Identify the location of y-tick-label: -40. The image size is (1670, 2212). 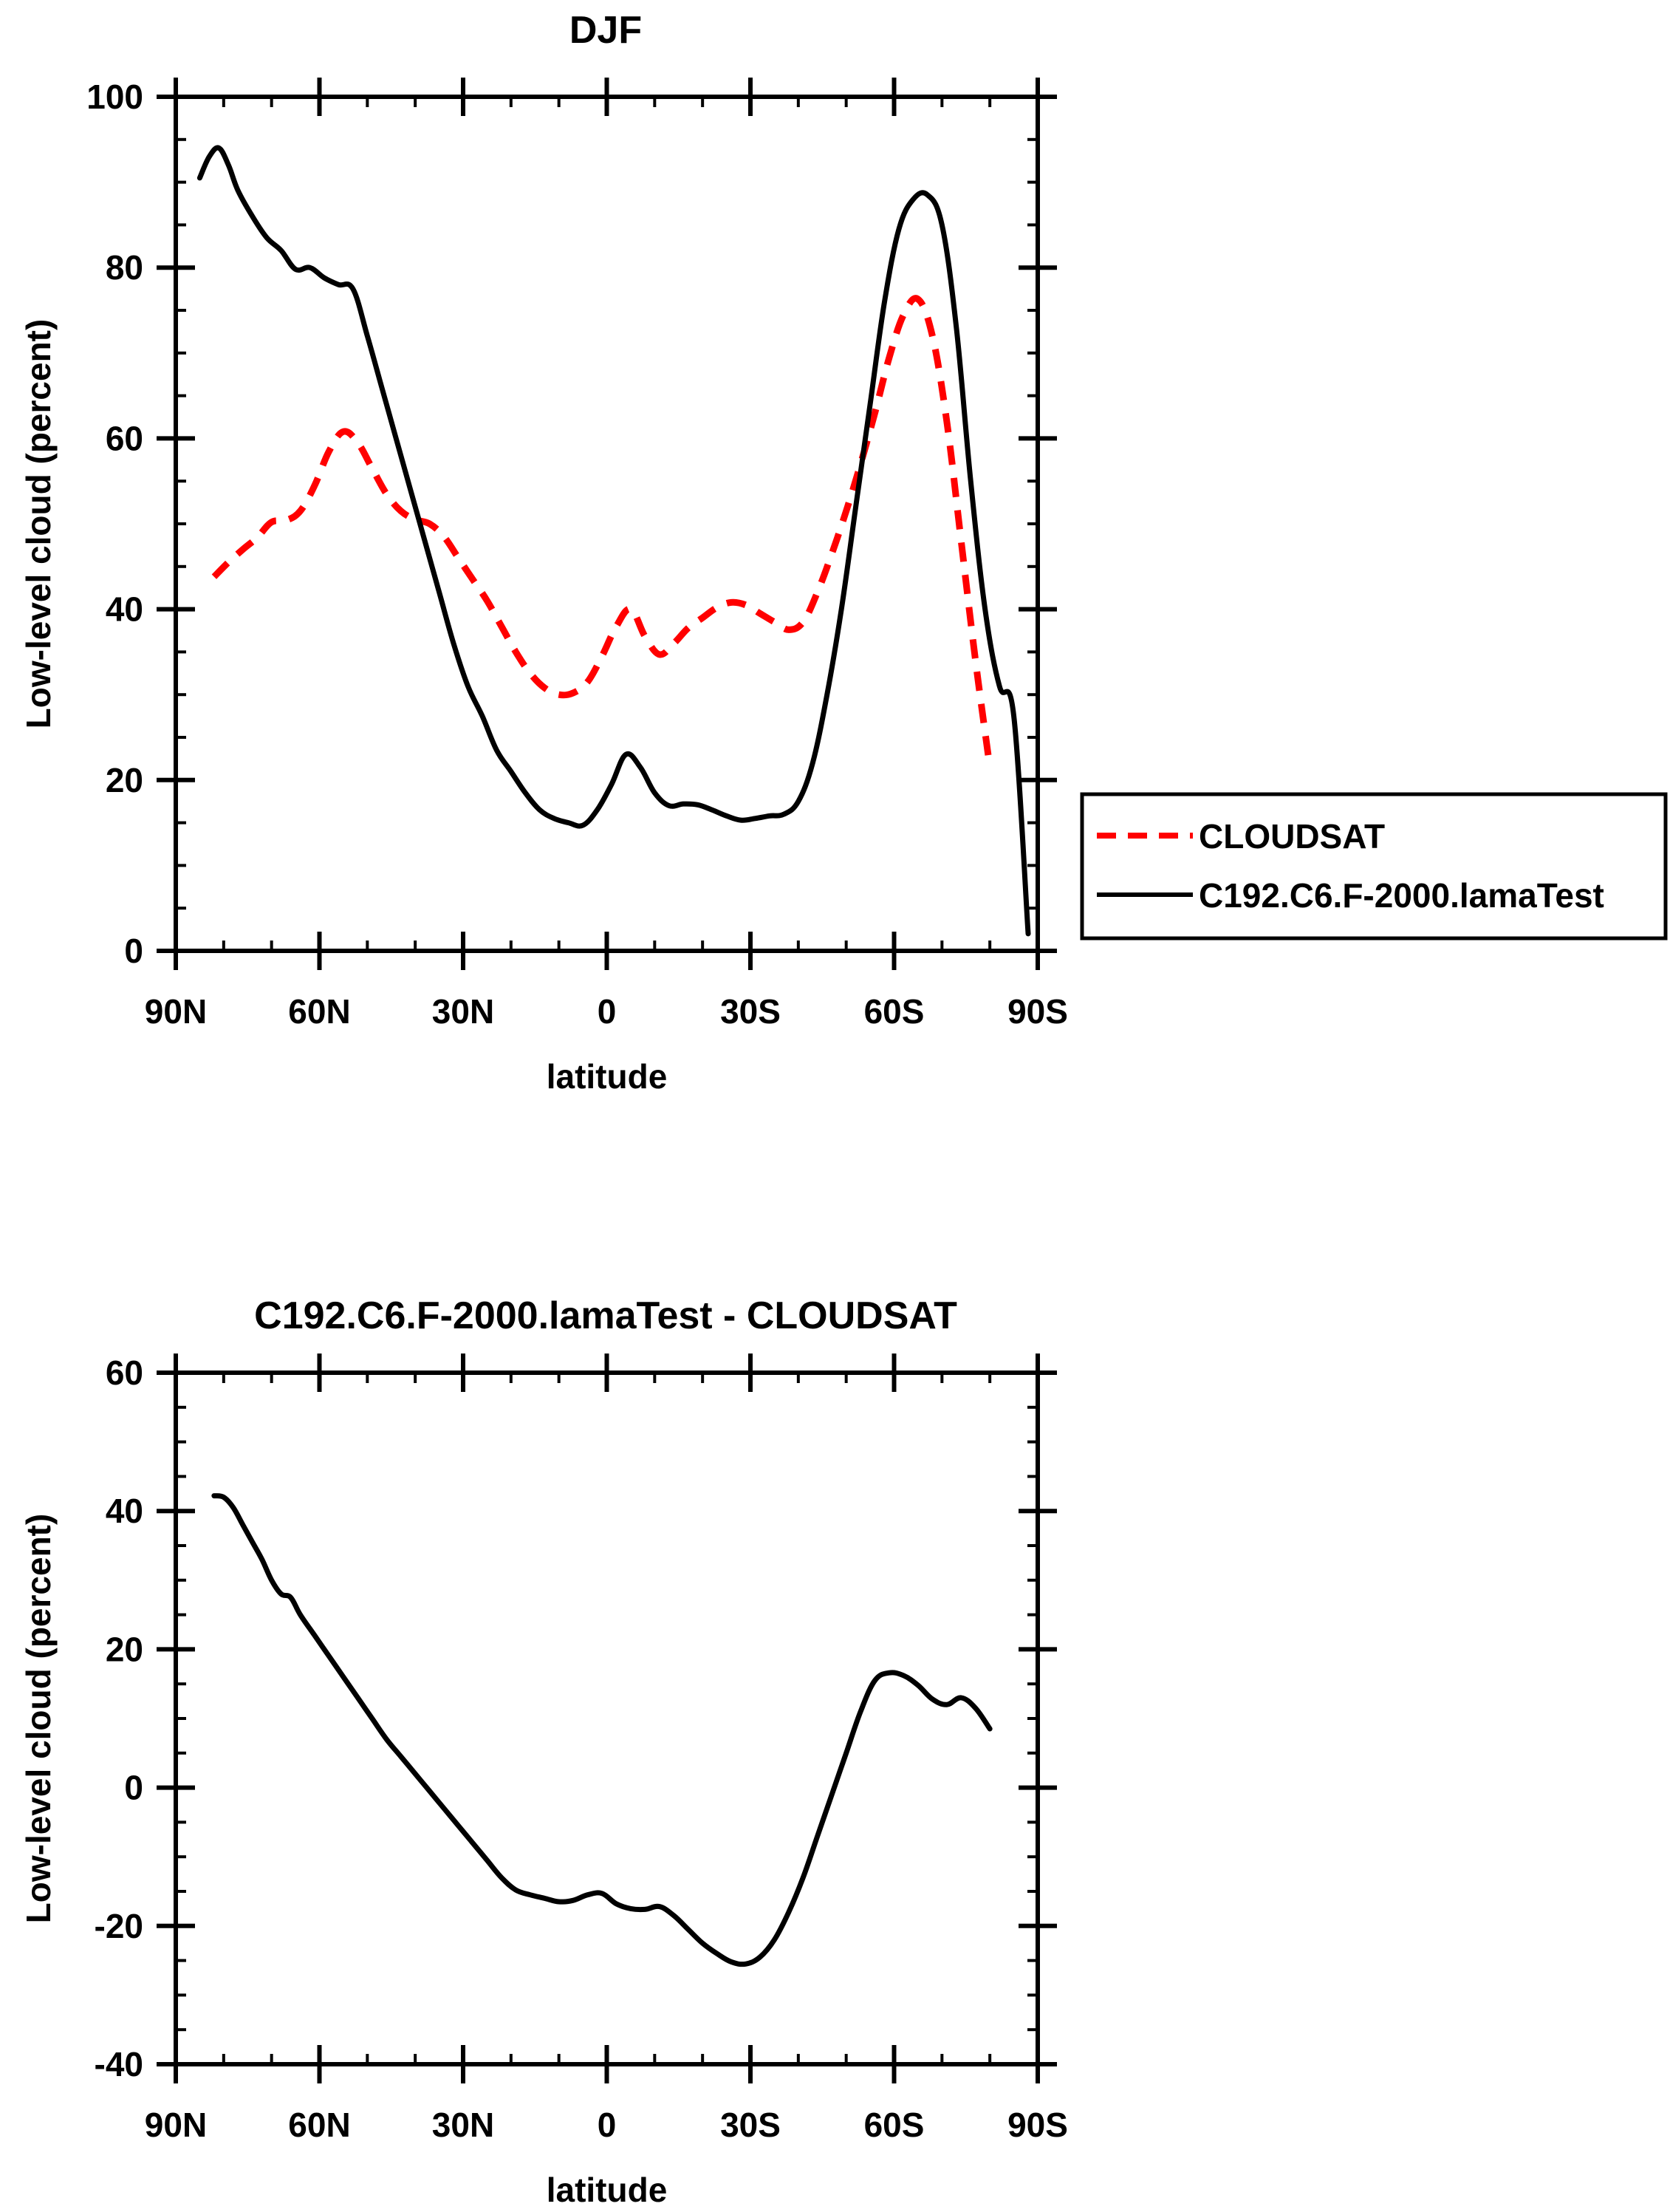
(119, 2064).